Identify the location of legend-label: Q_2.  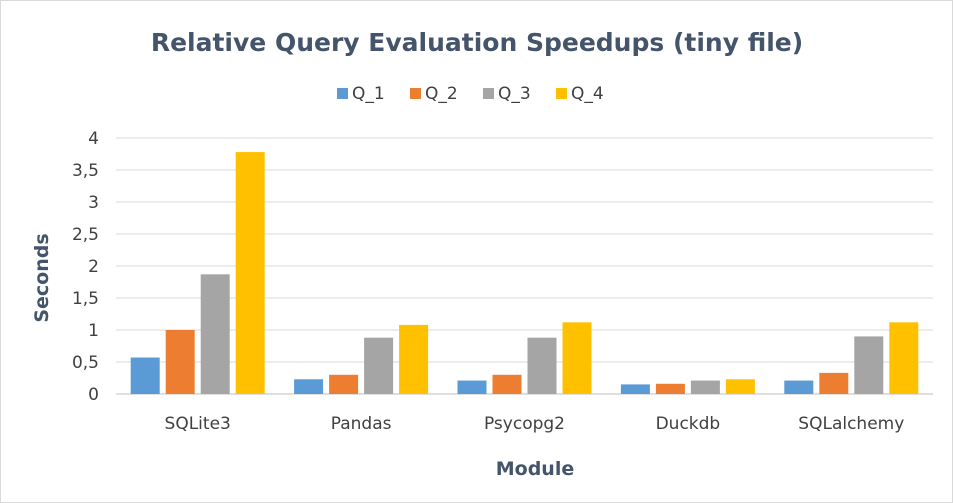
(441, 94).